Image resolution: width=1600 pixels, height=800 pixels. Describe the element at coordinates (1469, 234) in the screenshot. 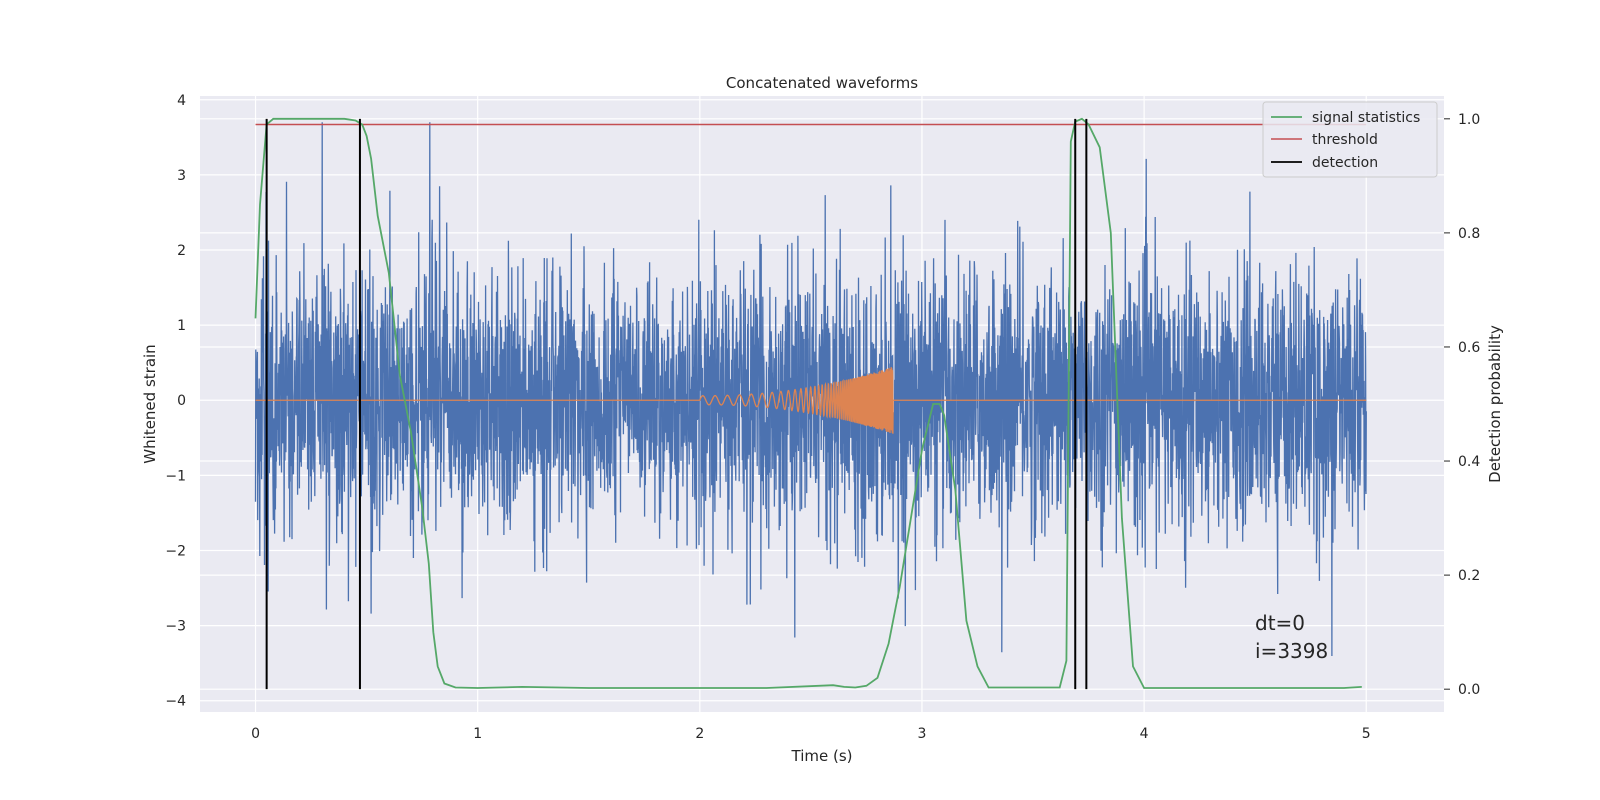

I see `y-right-tick-label: 0.8` at that location.